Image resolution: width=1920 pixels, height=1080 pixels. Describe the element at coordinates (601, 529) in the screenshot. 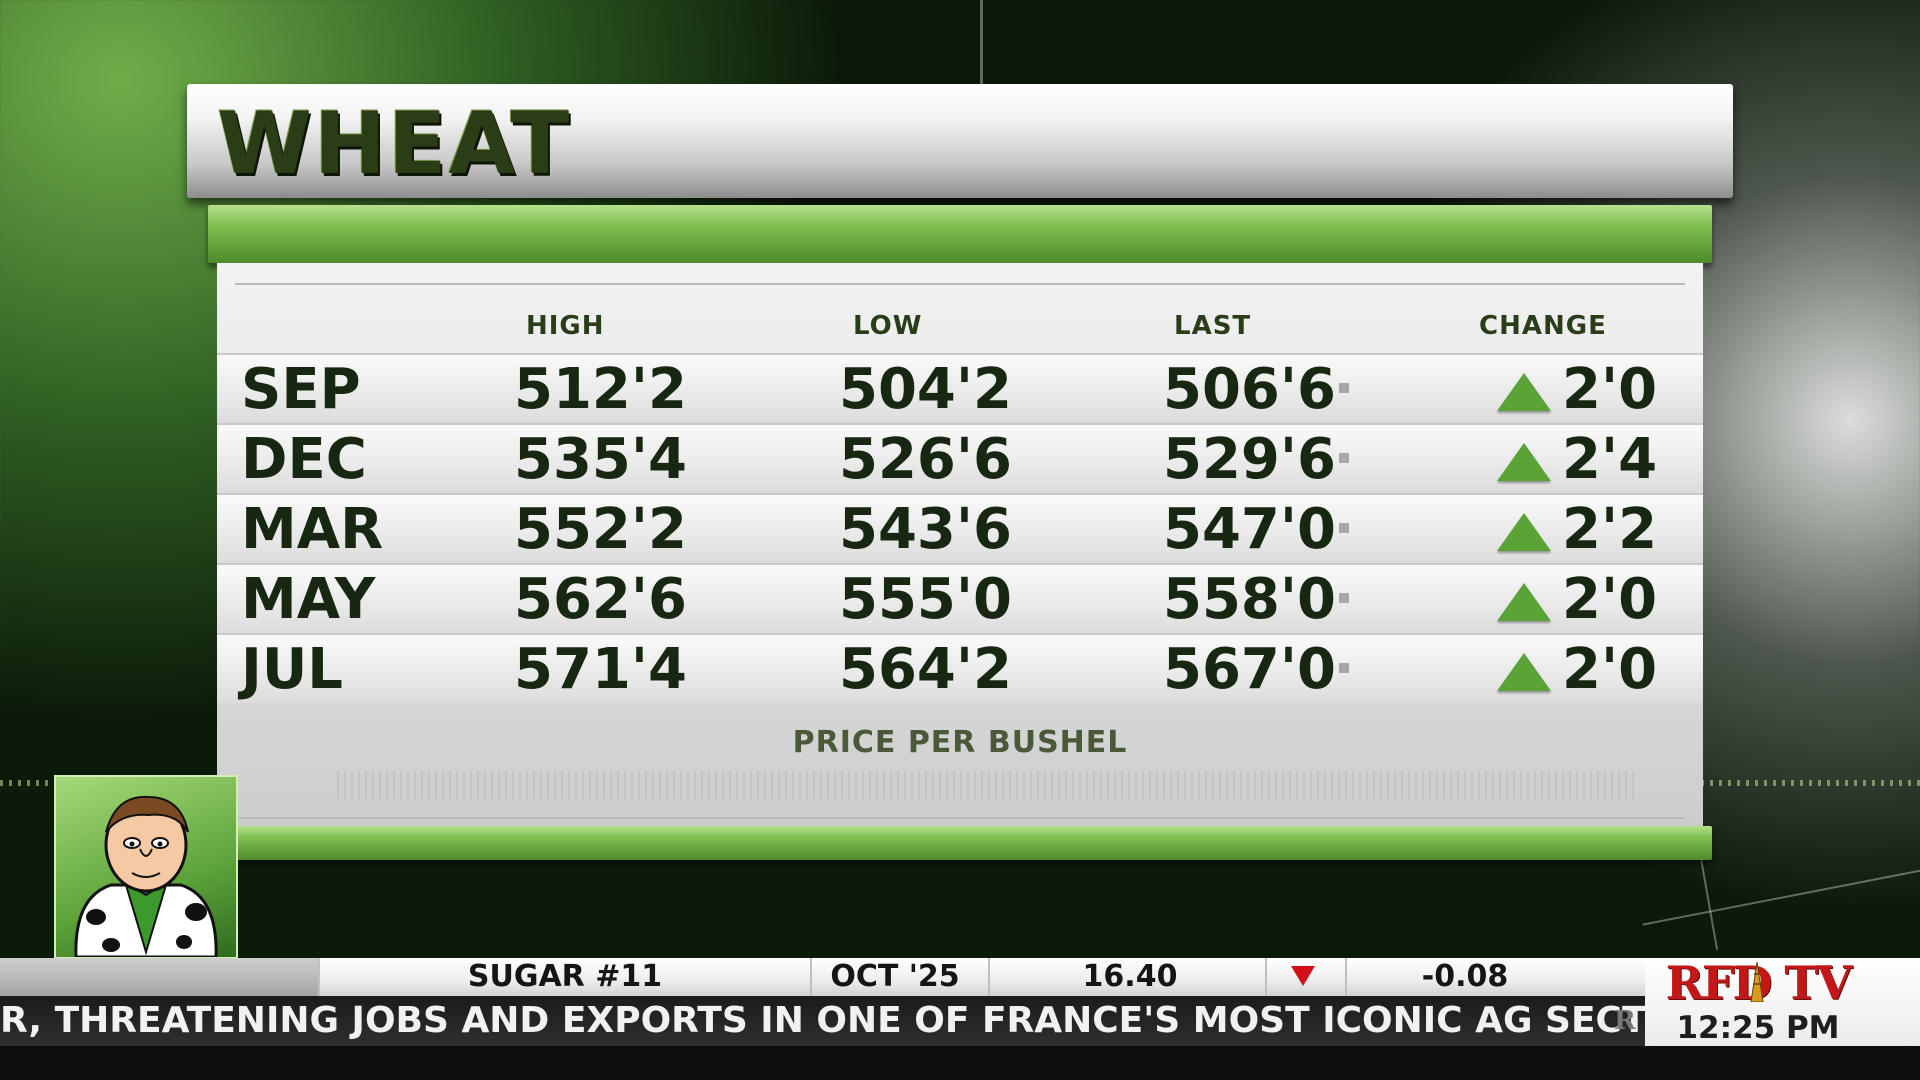

I see `high-cell: 552'2` at that location.